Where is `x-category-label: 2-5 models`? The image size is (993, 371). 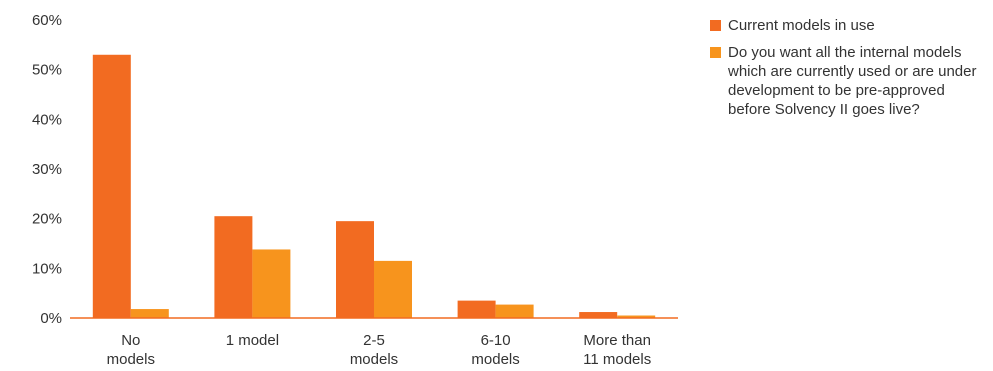
x-category-label: 2-5 models is located at coordinates (374, 350).